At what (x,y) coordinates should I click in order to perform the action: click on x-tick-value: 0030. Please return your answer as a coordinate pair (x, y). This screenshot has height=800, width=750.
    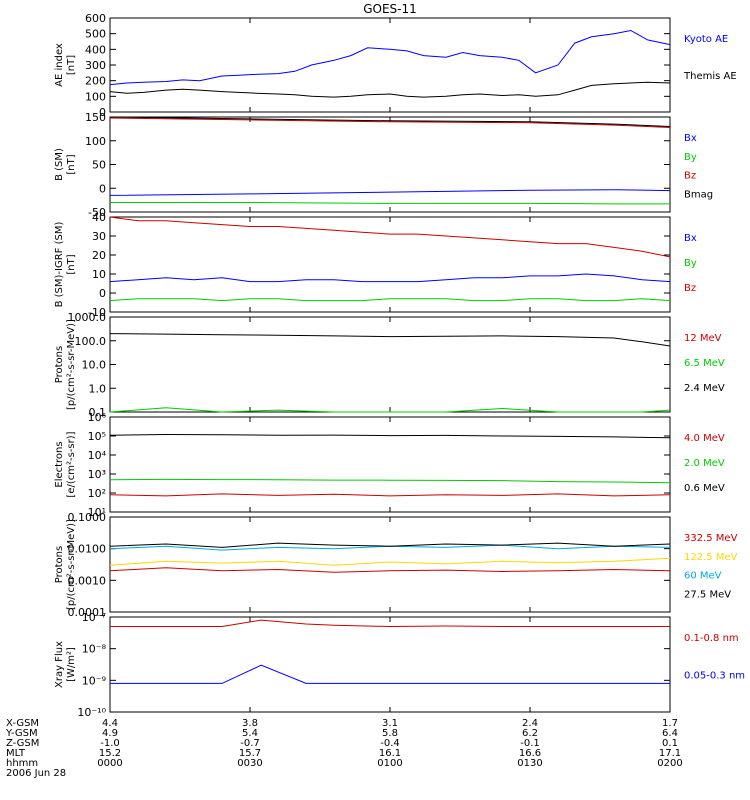
    Looking at the image, I should click on (249, 763).